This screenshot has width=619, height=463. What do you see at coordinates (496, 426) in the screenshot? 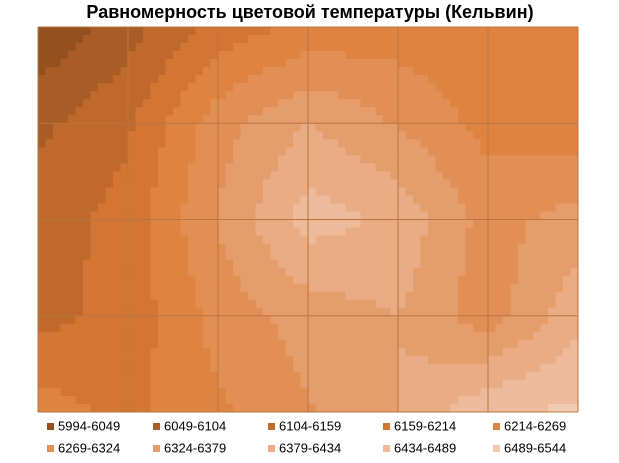
I see `legend-swatch` at bounding box center [496, 426].